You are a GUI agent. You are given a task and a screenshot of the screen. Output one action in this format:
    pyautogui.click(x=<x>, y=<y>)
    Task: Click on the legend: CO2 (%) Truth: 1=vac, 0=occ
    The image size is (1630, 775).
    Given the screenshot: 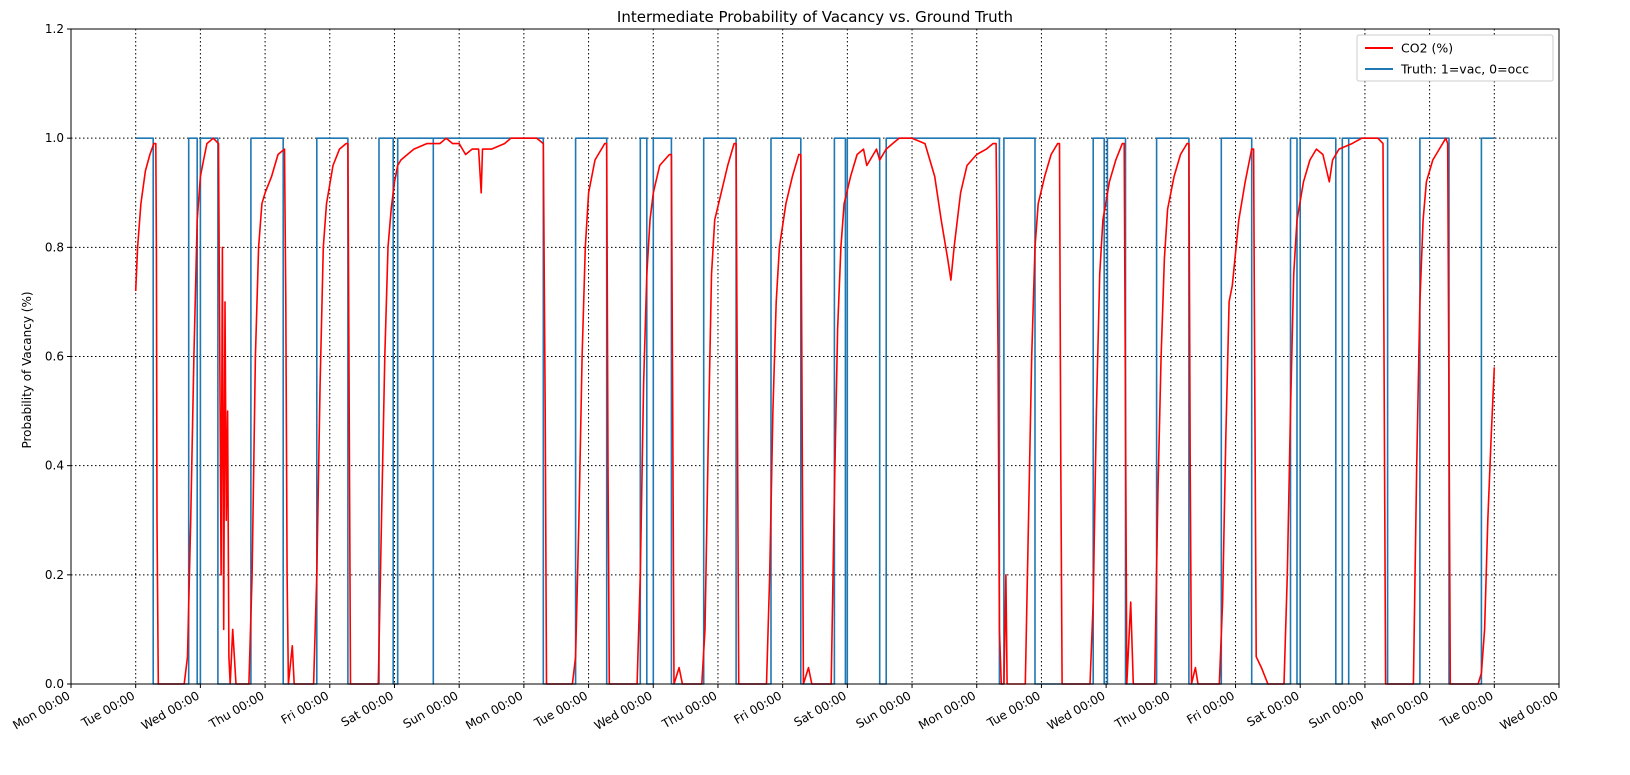 What is the action you would take?
    pyautogui.click(x=1455, y=58)
    